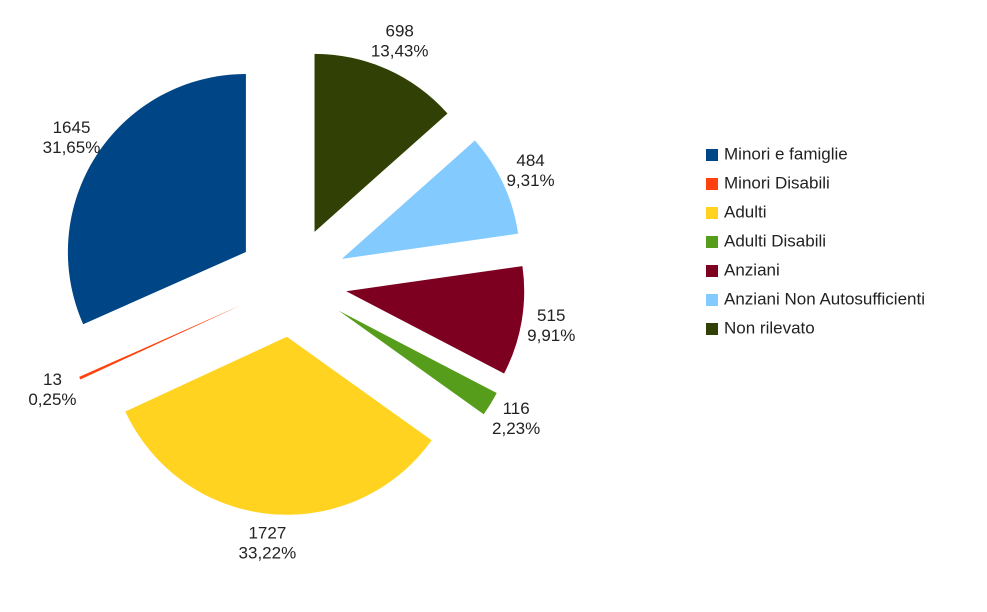 The height and width of the screenshot is (612, 987). What do you see at coordinates (530, 160) in the screenshot?
I see `value-label: 484` at bounding box center [530, 160].